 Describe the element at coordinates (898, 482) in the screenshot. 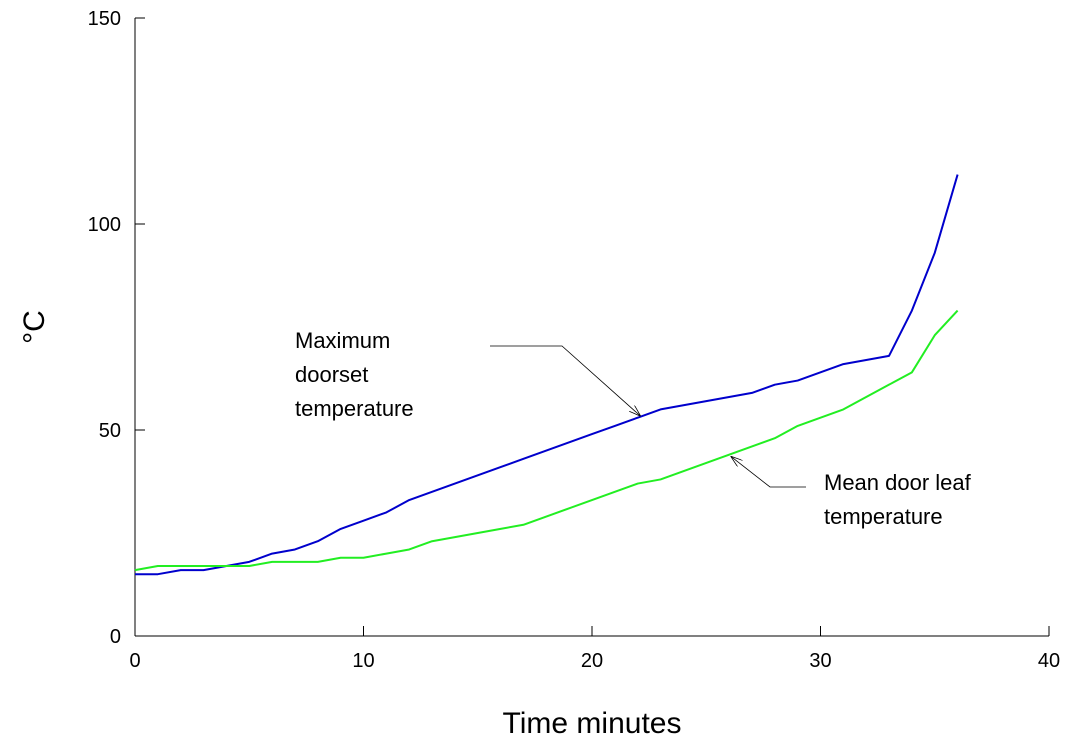

I see `annotation-text-line: Mean door leaf` at that location.